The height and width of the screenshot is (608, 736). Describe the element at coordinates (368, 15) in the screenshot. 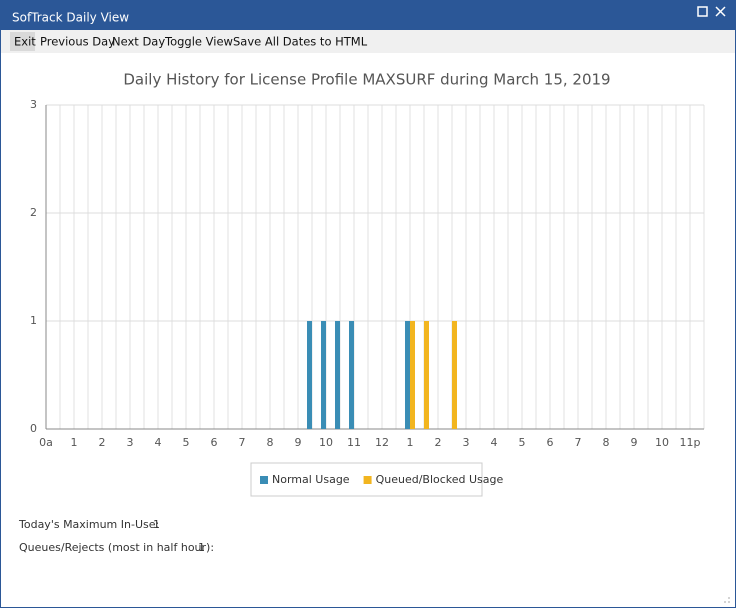

I see `title-bar` at that location.